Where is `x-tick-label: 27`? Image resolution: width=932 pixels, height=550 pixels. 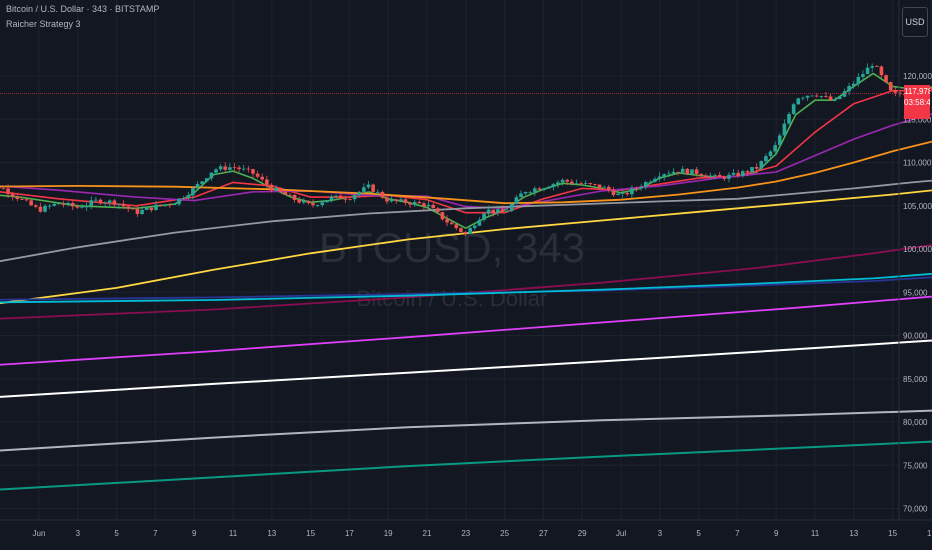 x-tick-label: 27 is located at coordinates (543, 533).